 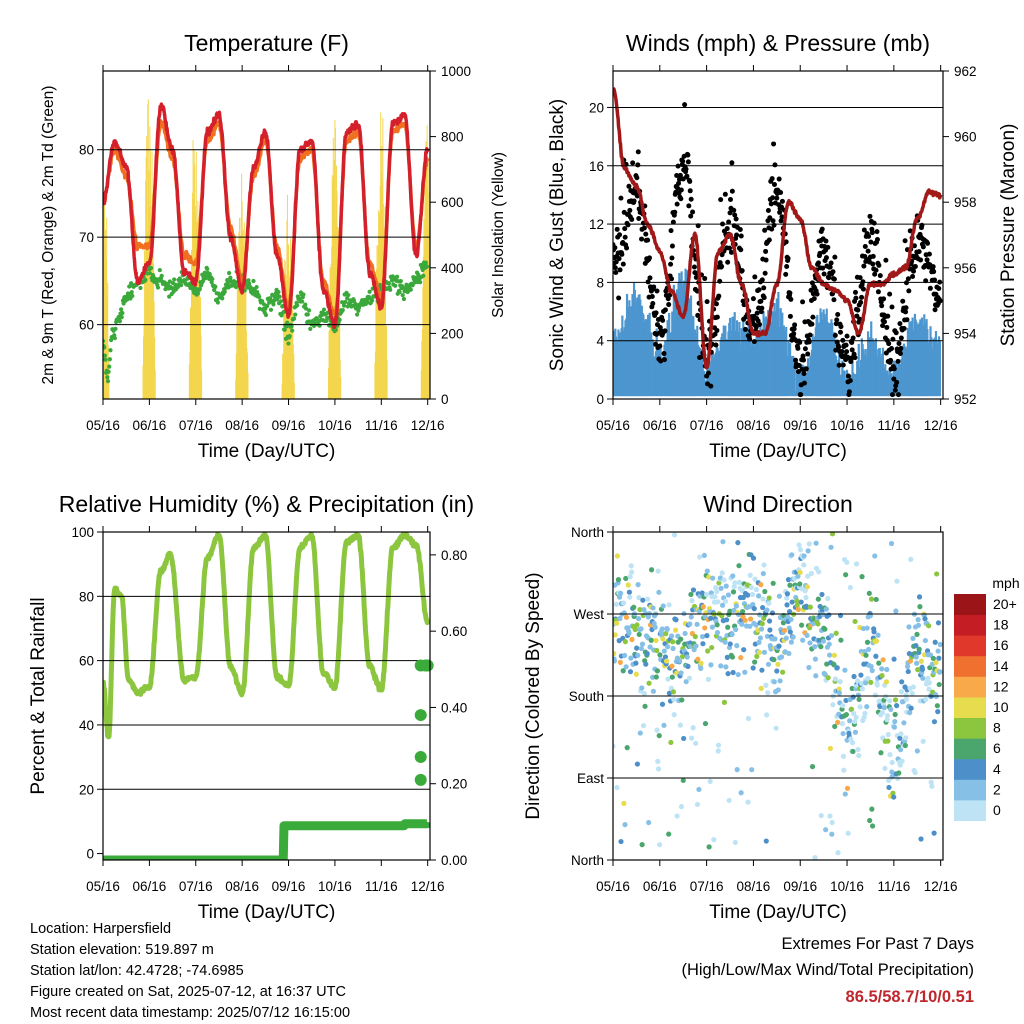 What do you see at coordinates (941, 425) in the screenshot?
I see `x-tick-label: 12/16` at bounding box center [941, 425].